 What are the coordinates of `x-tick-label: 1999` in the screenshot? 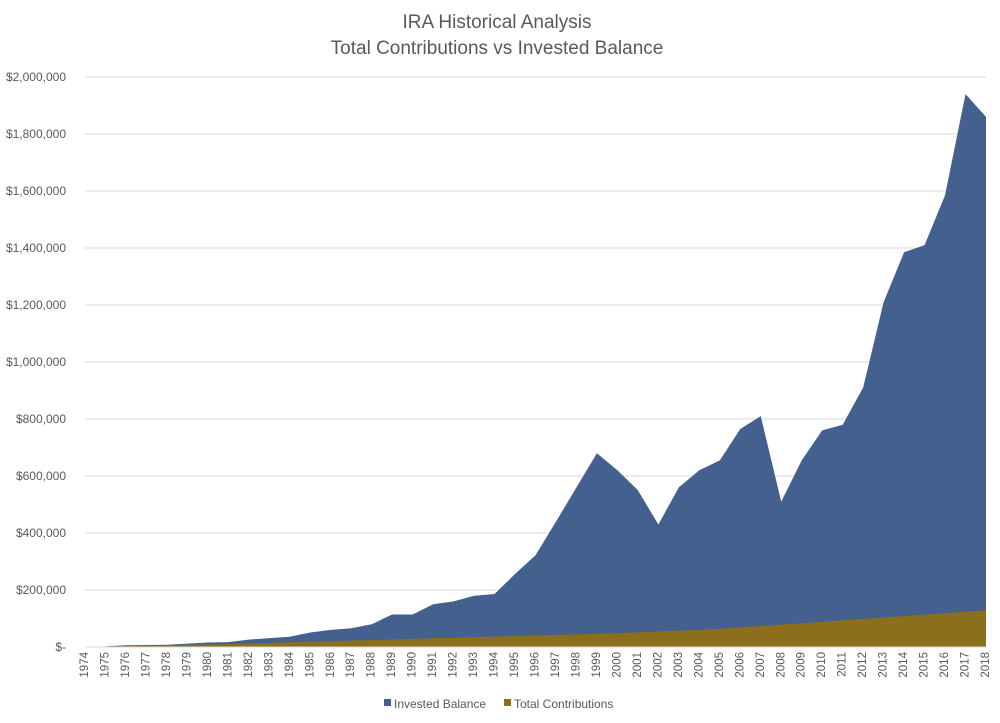 It's located at (597, 665).